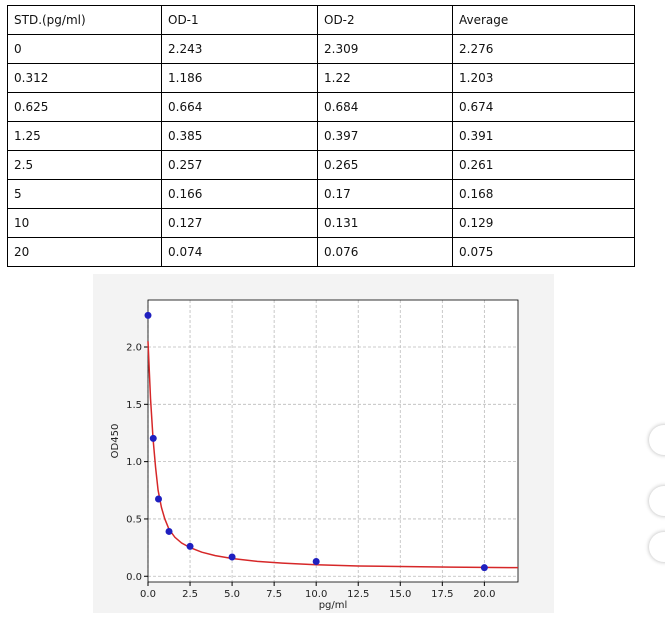  I want to click on table-cell: 0.075, so click(543, 252).